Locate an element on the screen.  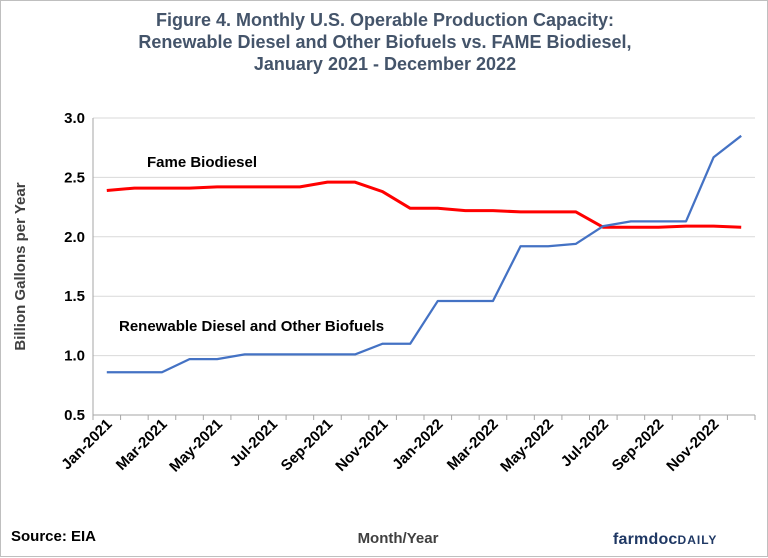
source-note: Source: EIA is located at coordinates (53, 536).